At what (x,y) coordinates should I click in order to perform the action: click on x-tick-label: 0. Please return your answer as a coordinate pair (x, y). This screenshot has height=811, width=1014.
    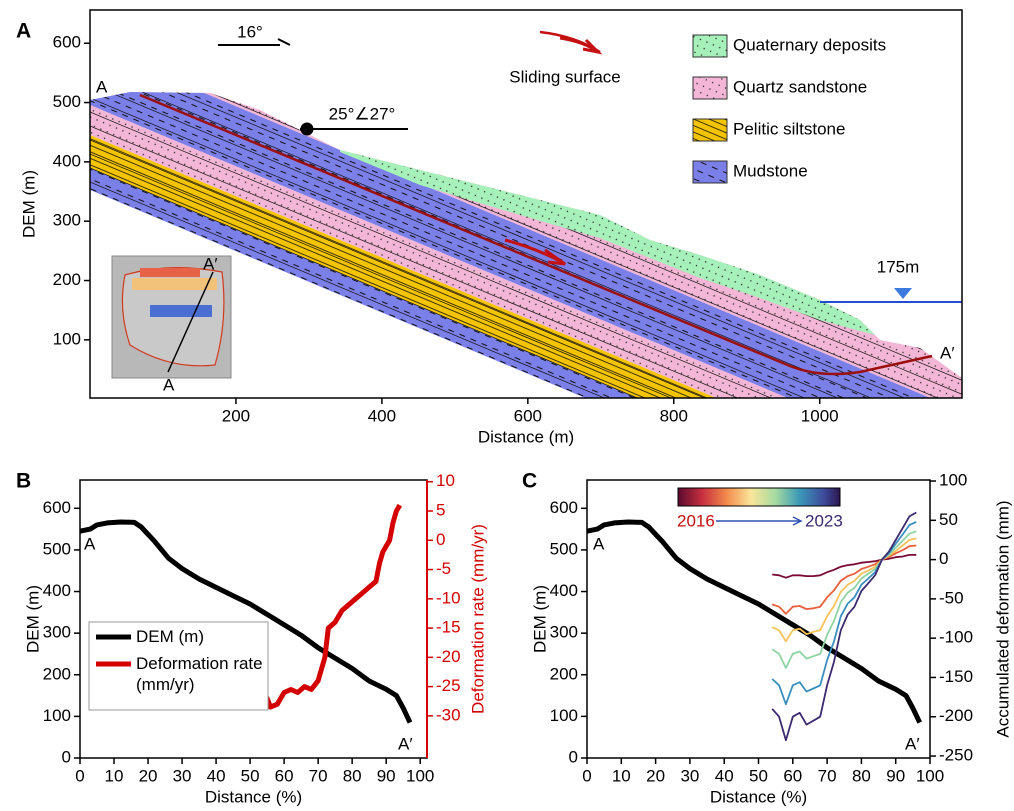
    Looking at the image, I should click on (79, 775).